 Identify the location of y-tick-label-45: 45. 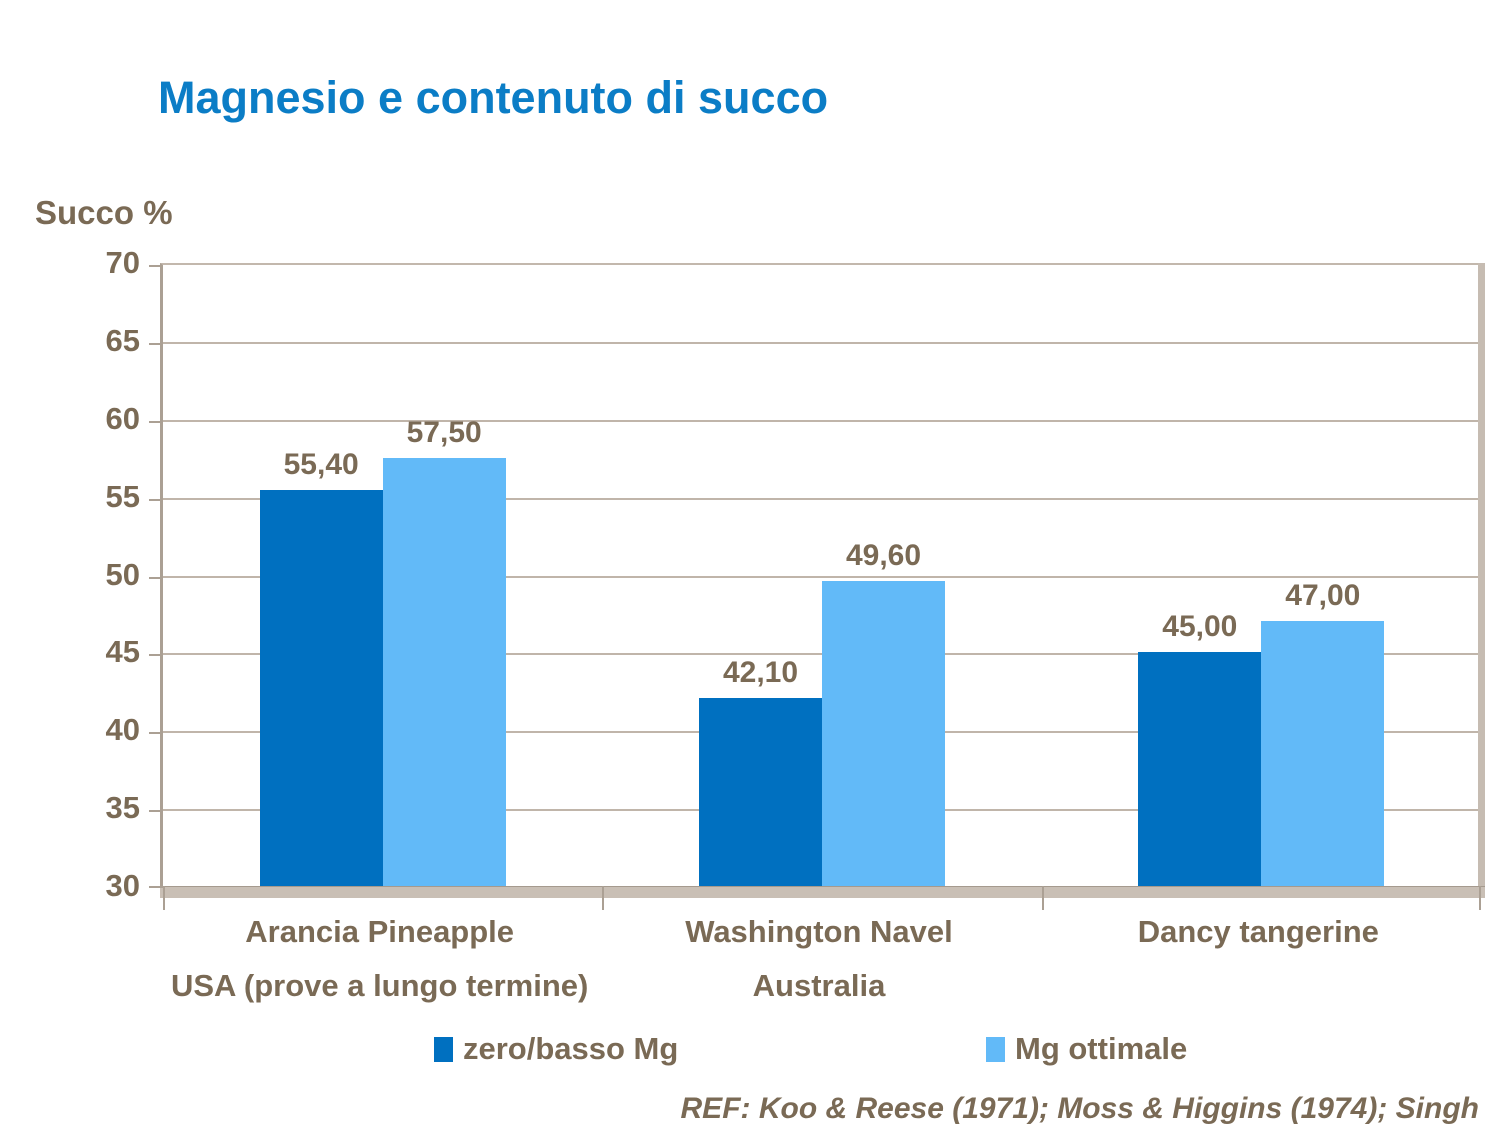
(122, 652).